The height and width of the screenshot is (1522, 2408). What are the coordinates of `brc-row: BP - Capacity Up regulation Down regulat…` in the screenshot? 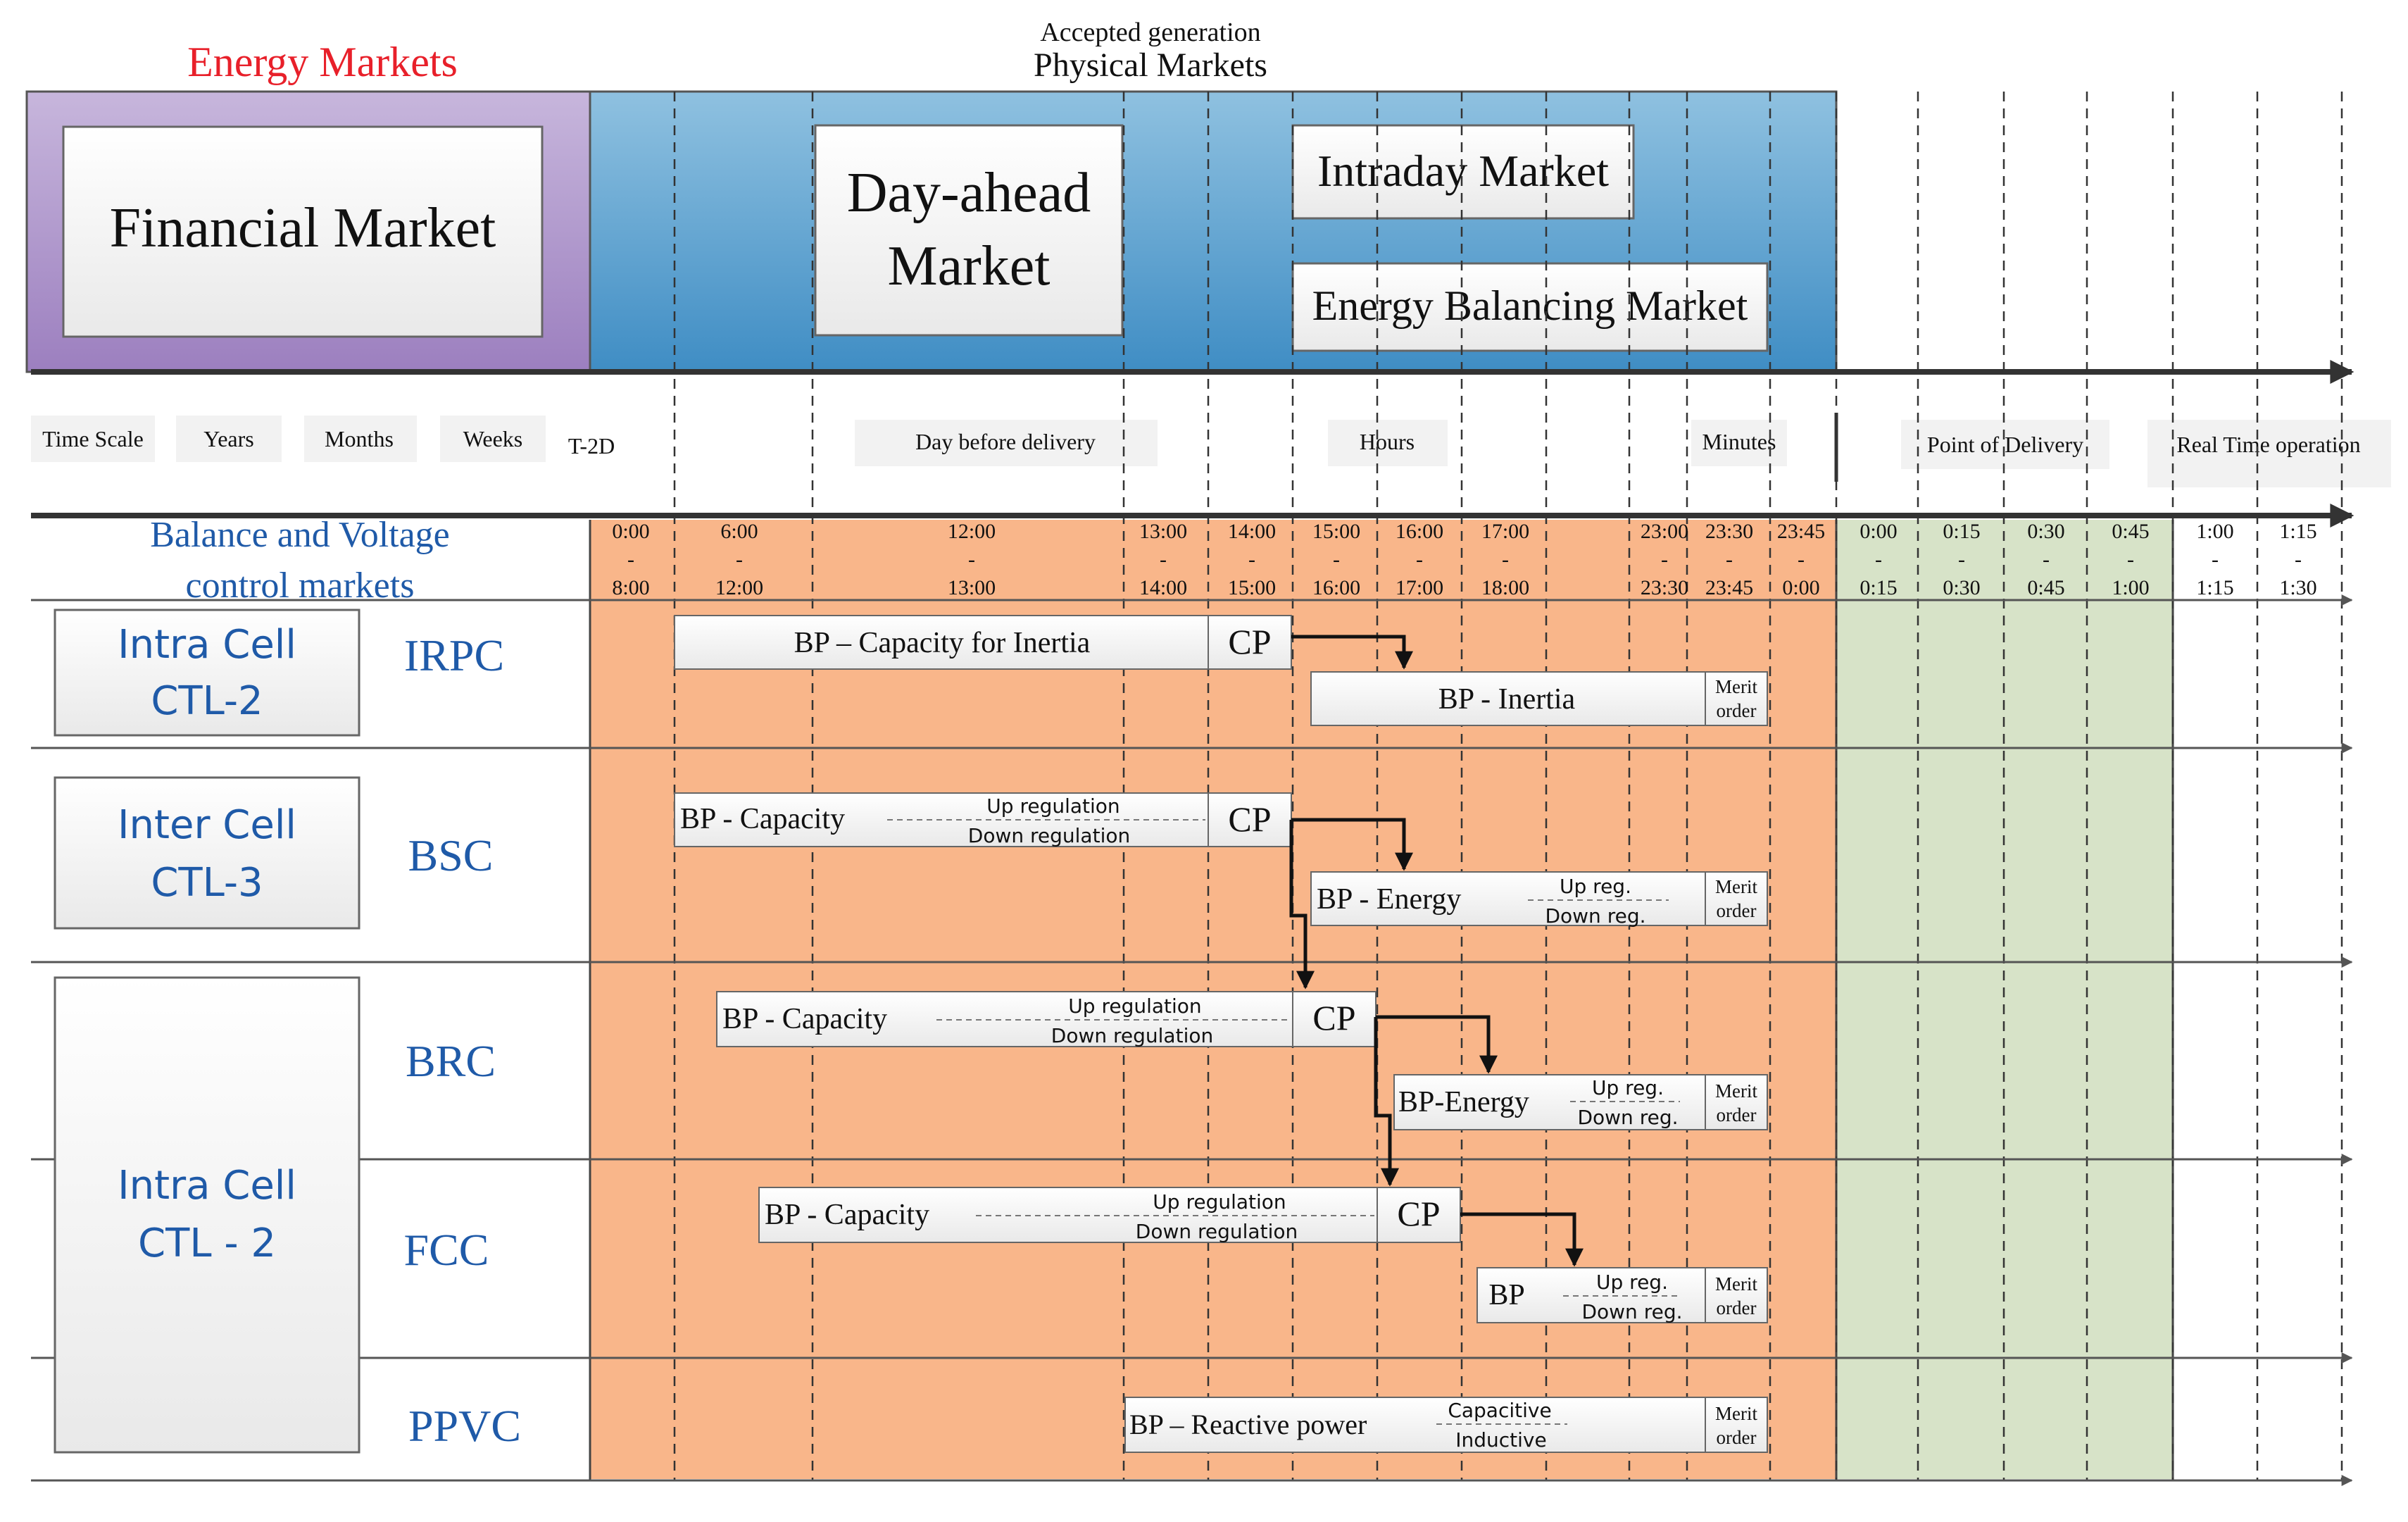 It's located at (1242, 1060).